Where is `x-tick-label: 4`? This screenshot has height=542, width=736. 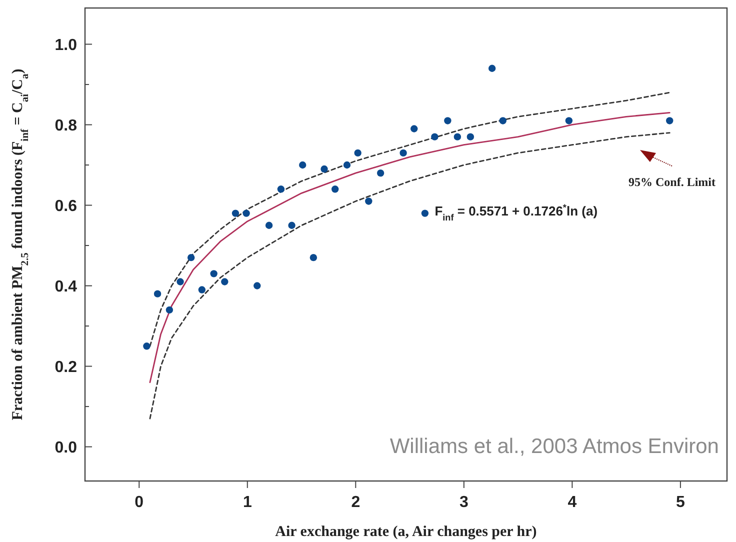
x-tick-label: 4 is located at coordinates (572, 502).